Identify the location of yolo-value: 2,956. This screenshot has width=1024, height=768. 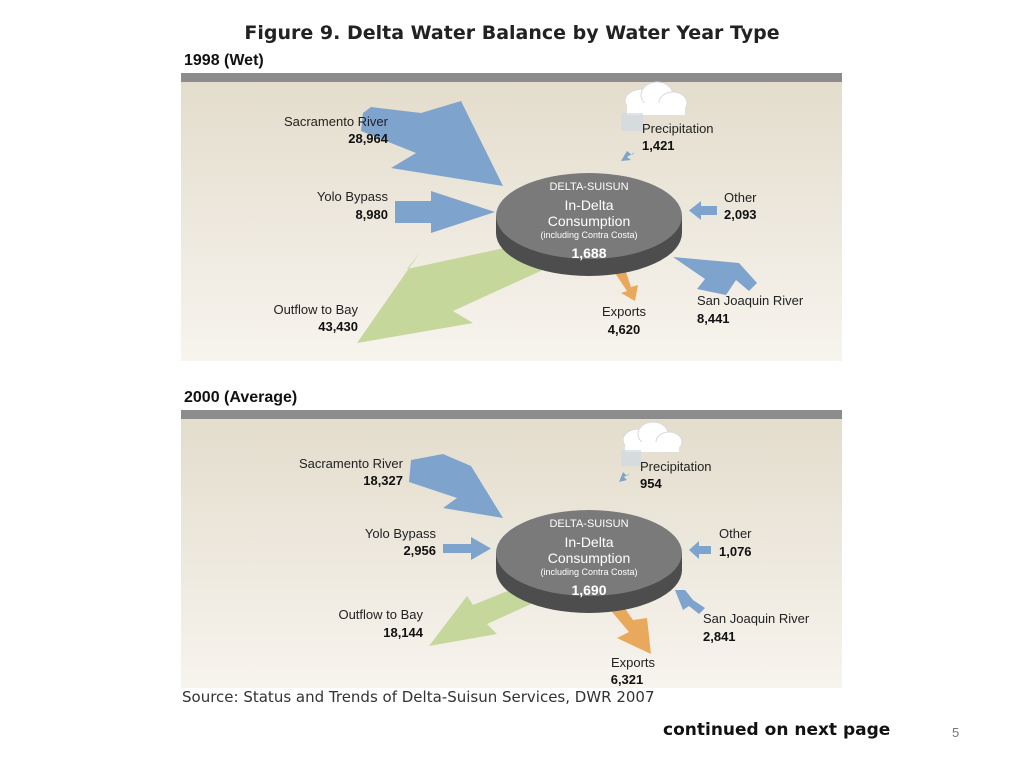
(419, 550).